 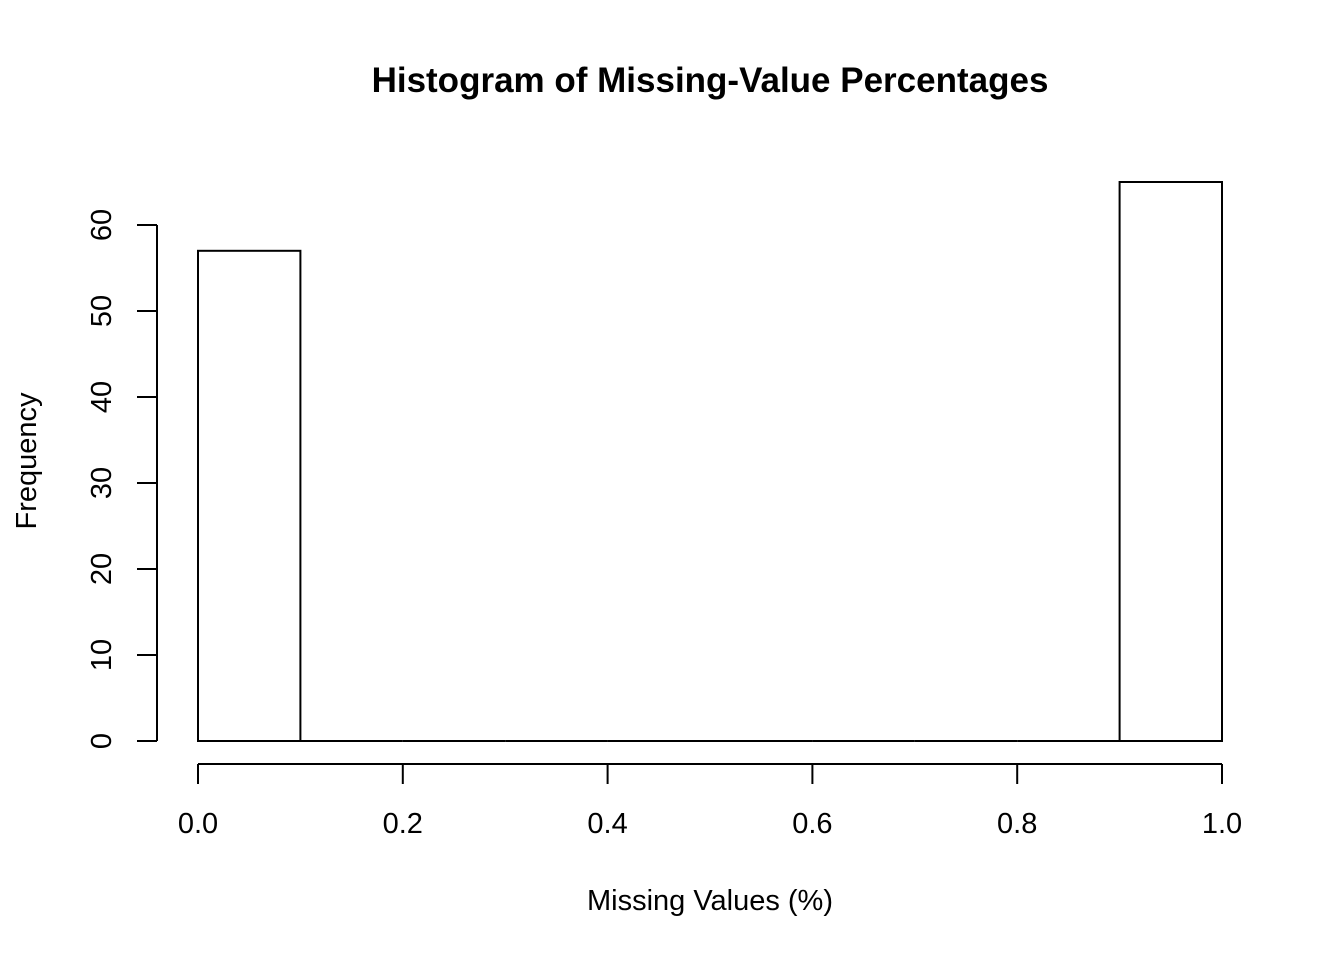 I want to click on chart-title: Histogram of Missing-Value Percentages, so click(x=710, y=80).